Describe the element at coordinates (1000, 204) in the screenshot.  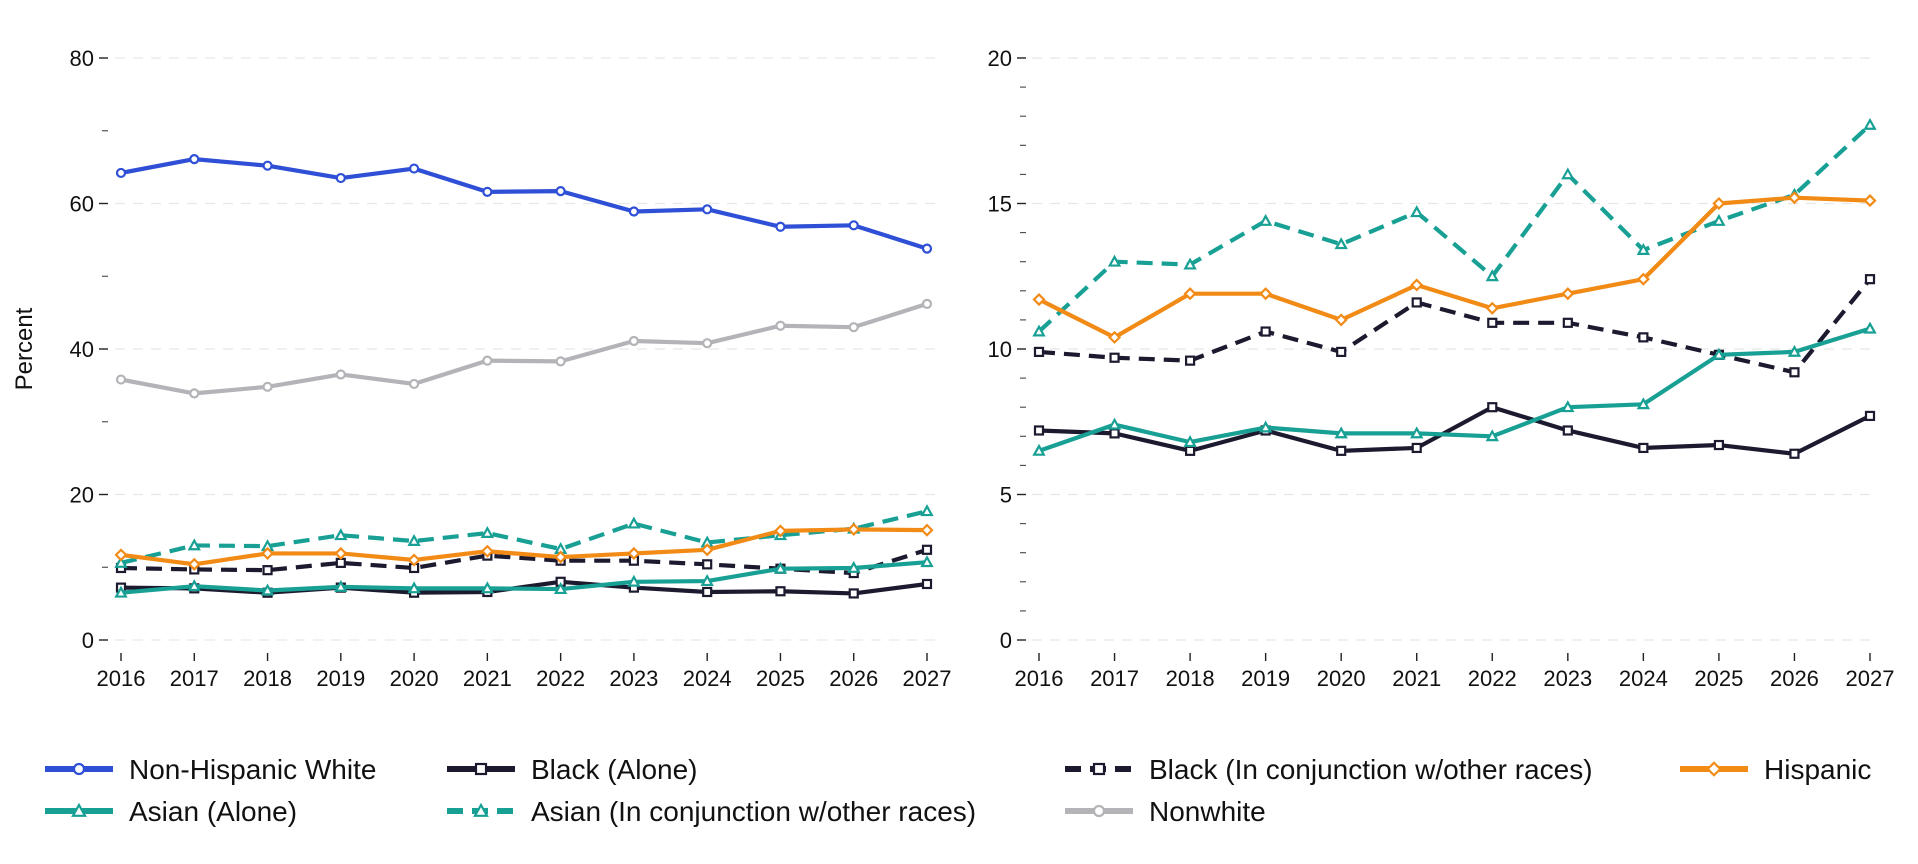
I see `y-tick-label: 15` at that location.